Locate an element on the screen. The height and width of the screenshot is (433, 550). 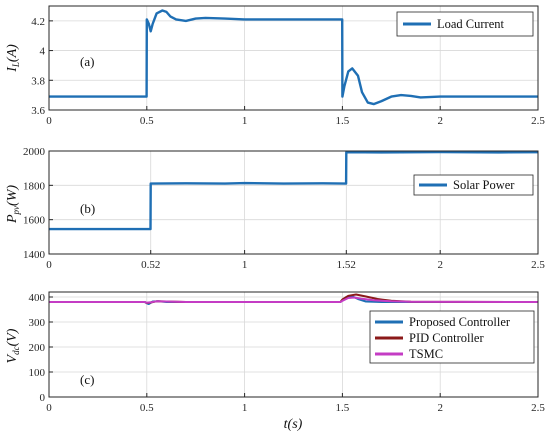
panel-b-ylabel: Ppv(W) is located at coordinates (13, 204).